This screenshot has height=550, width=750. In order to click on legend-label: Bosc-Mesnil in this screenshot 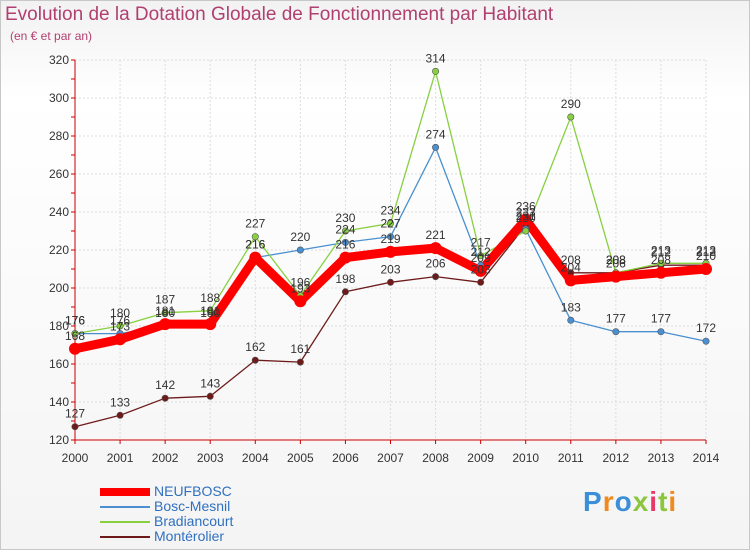, I will do `click(192, 506)`.